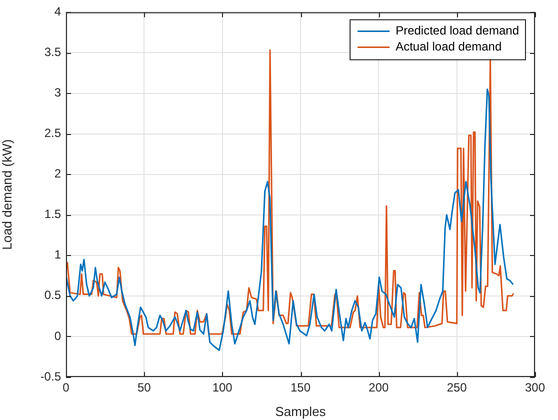 The image size is (558, 420). I want to click on y-tick-label: 1.5, so click(53, 214).